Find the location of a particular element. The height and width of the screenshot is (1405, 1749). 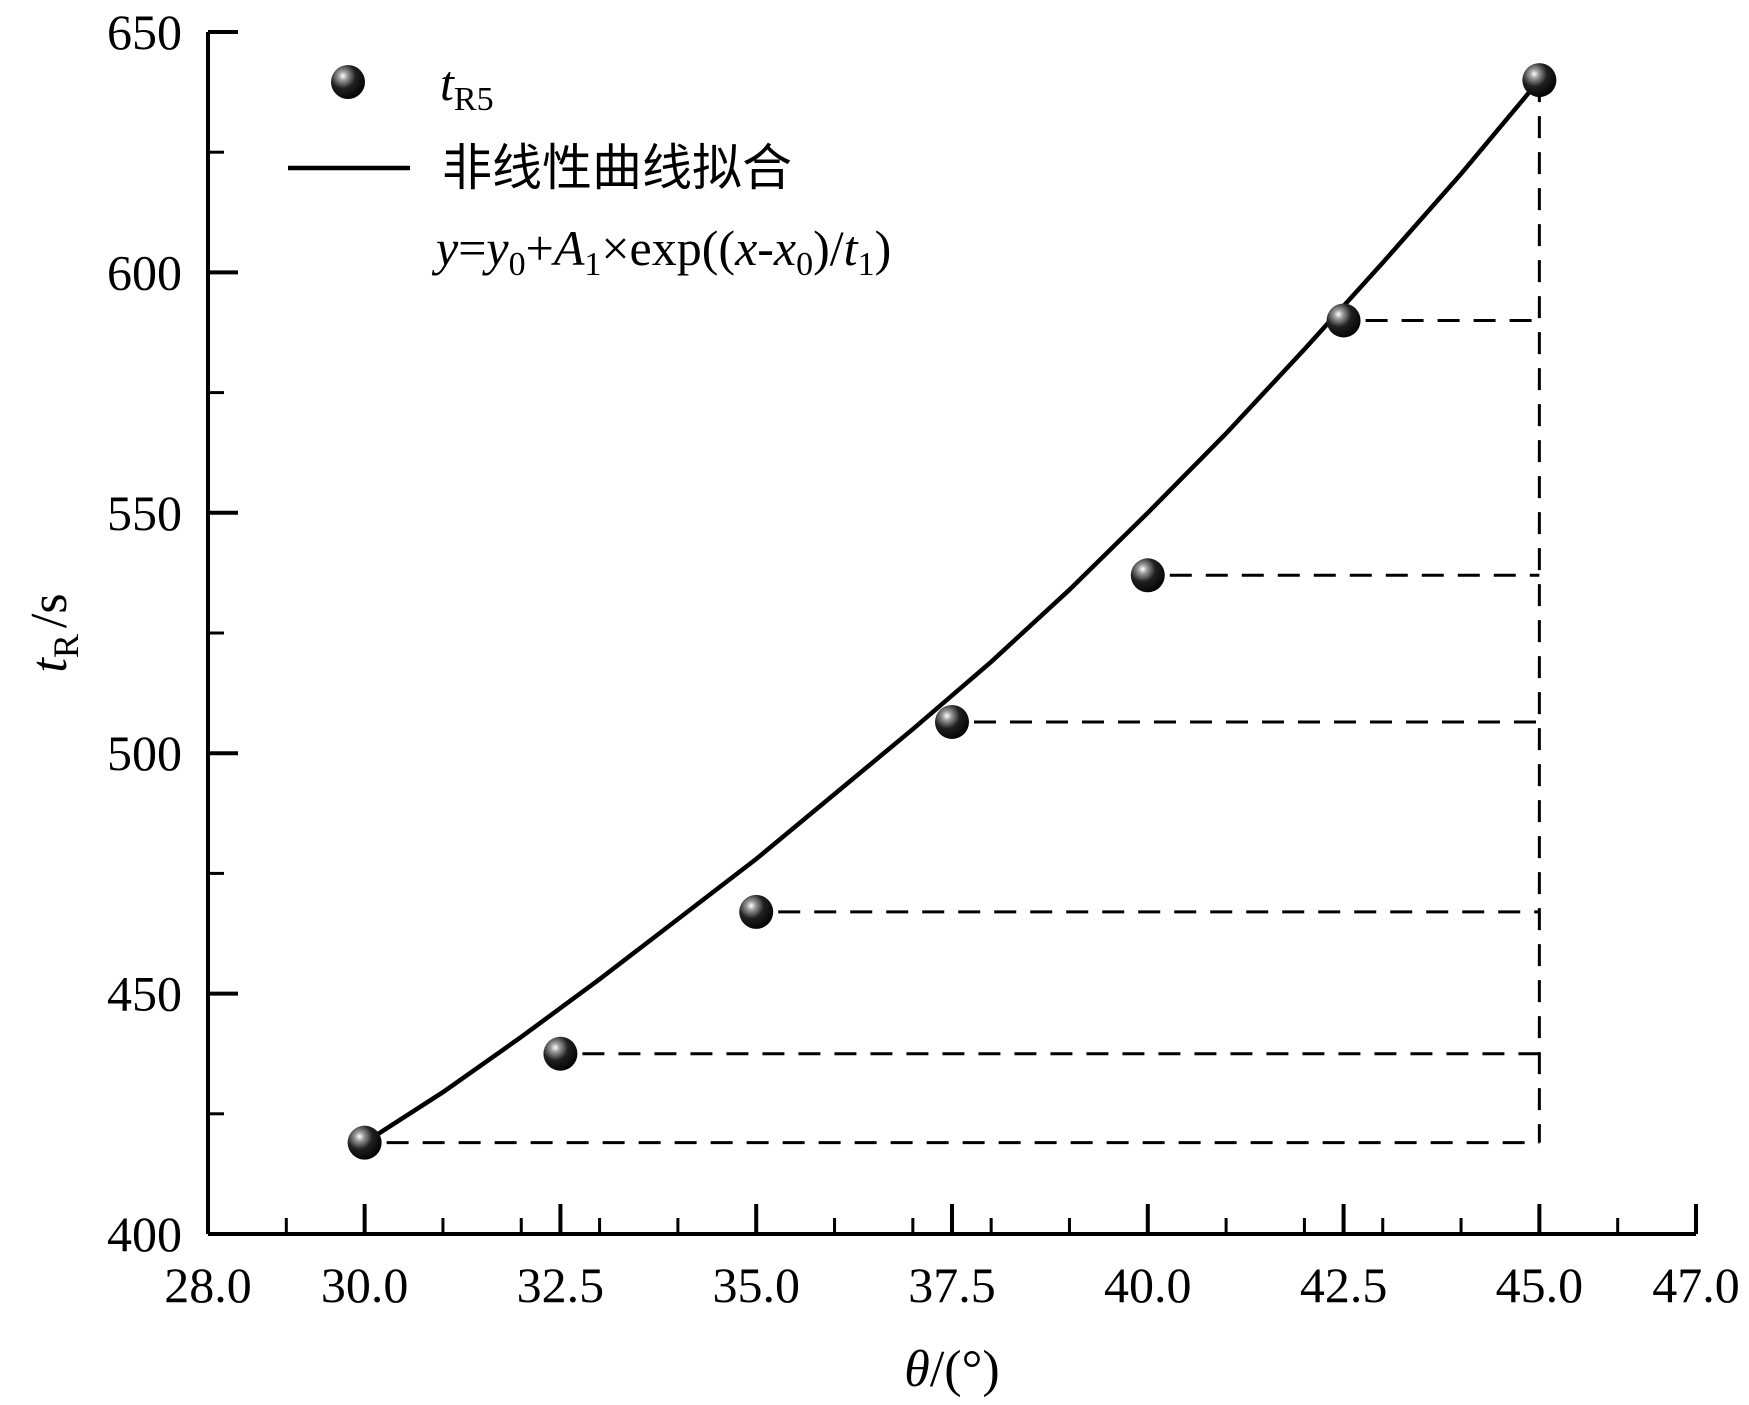

x-tick-label: 30.0 is located at coordinates (365, 1285).